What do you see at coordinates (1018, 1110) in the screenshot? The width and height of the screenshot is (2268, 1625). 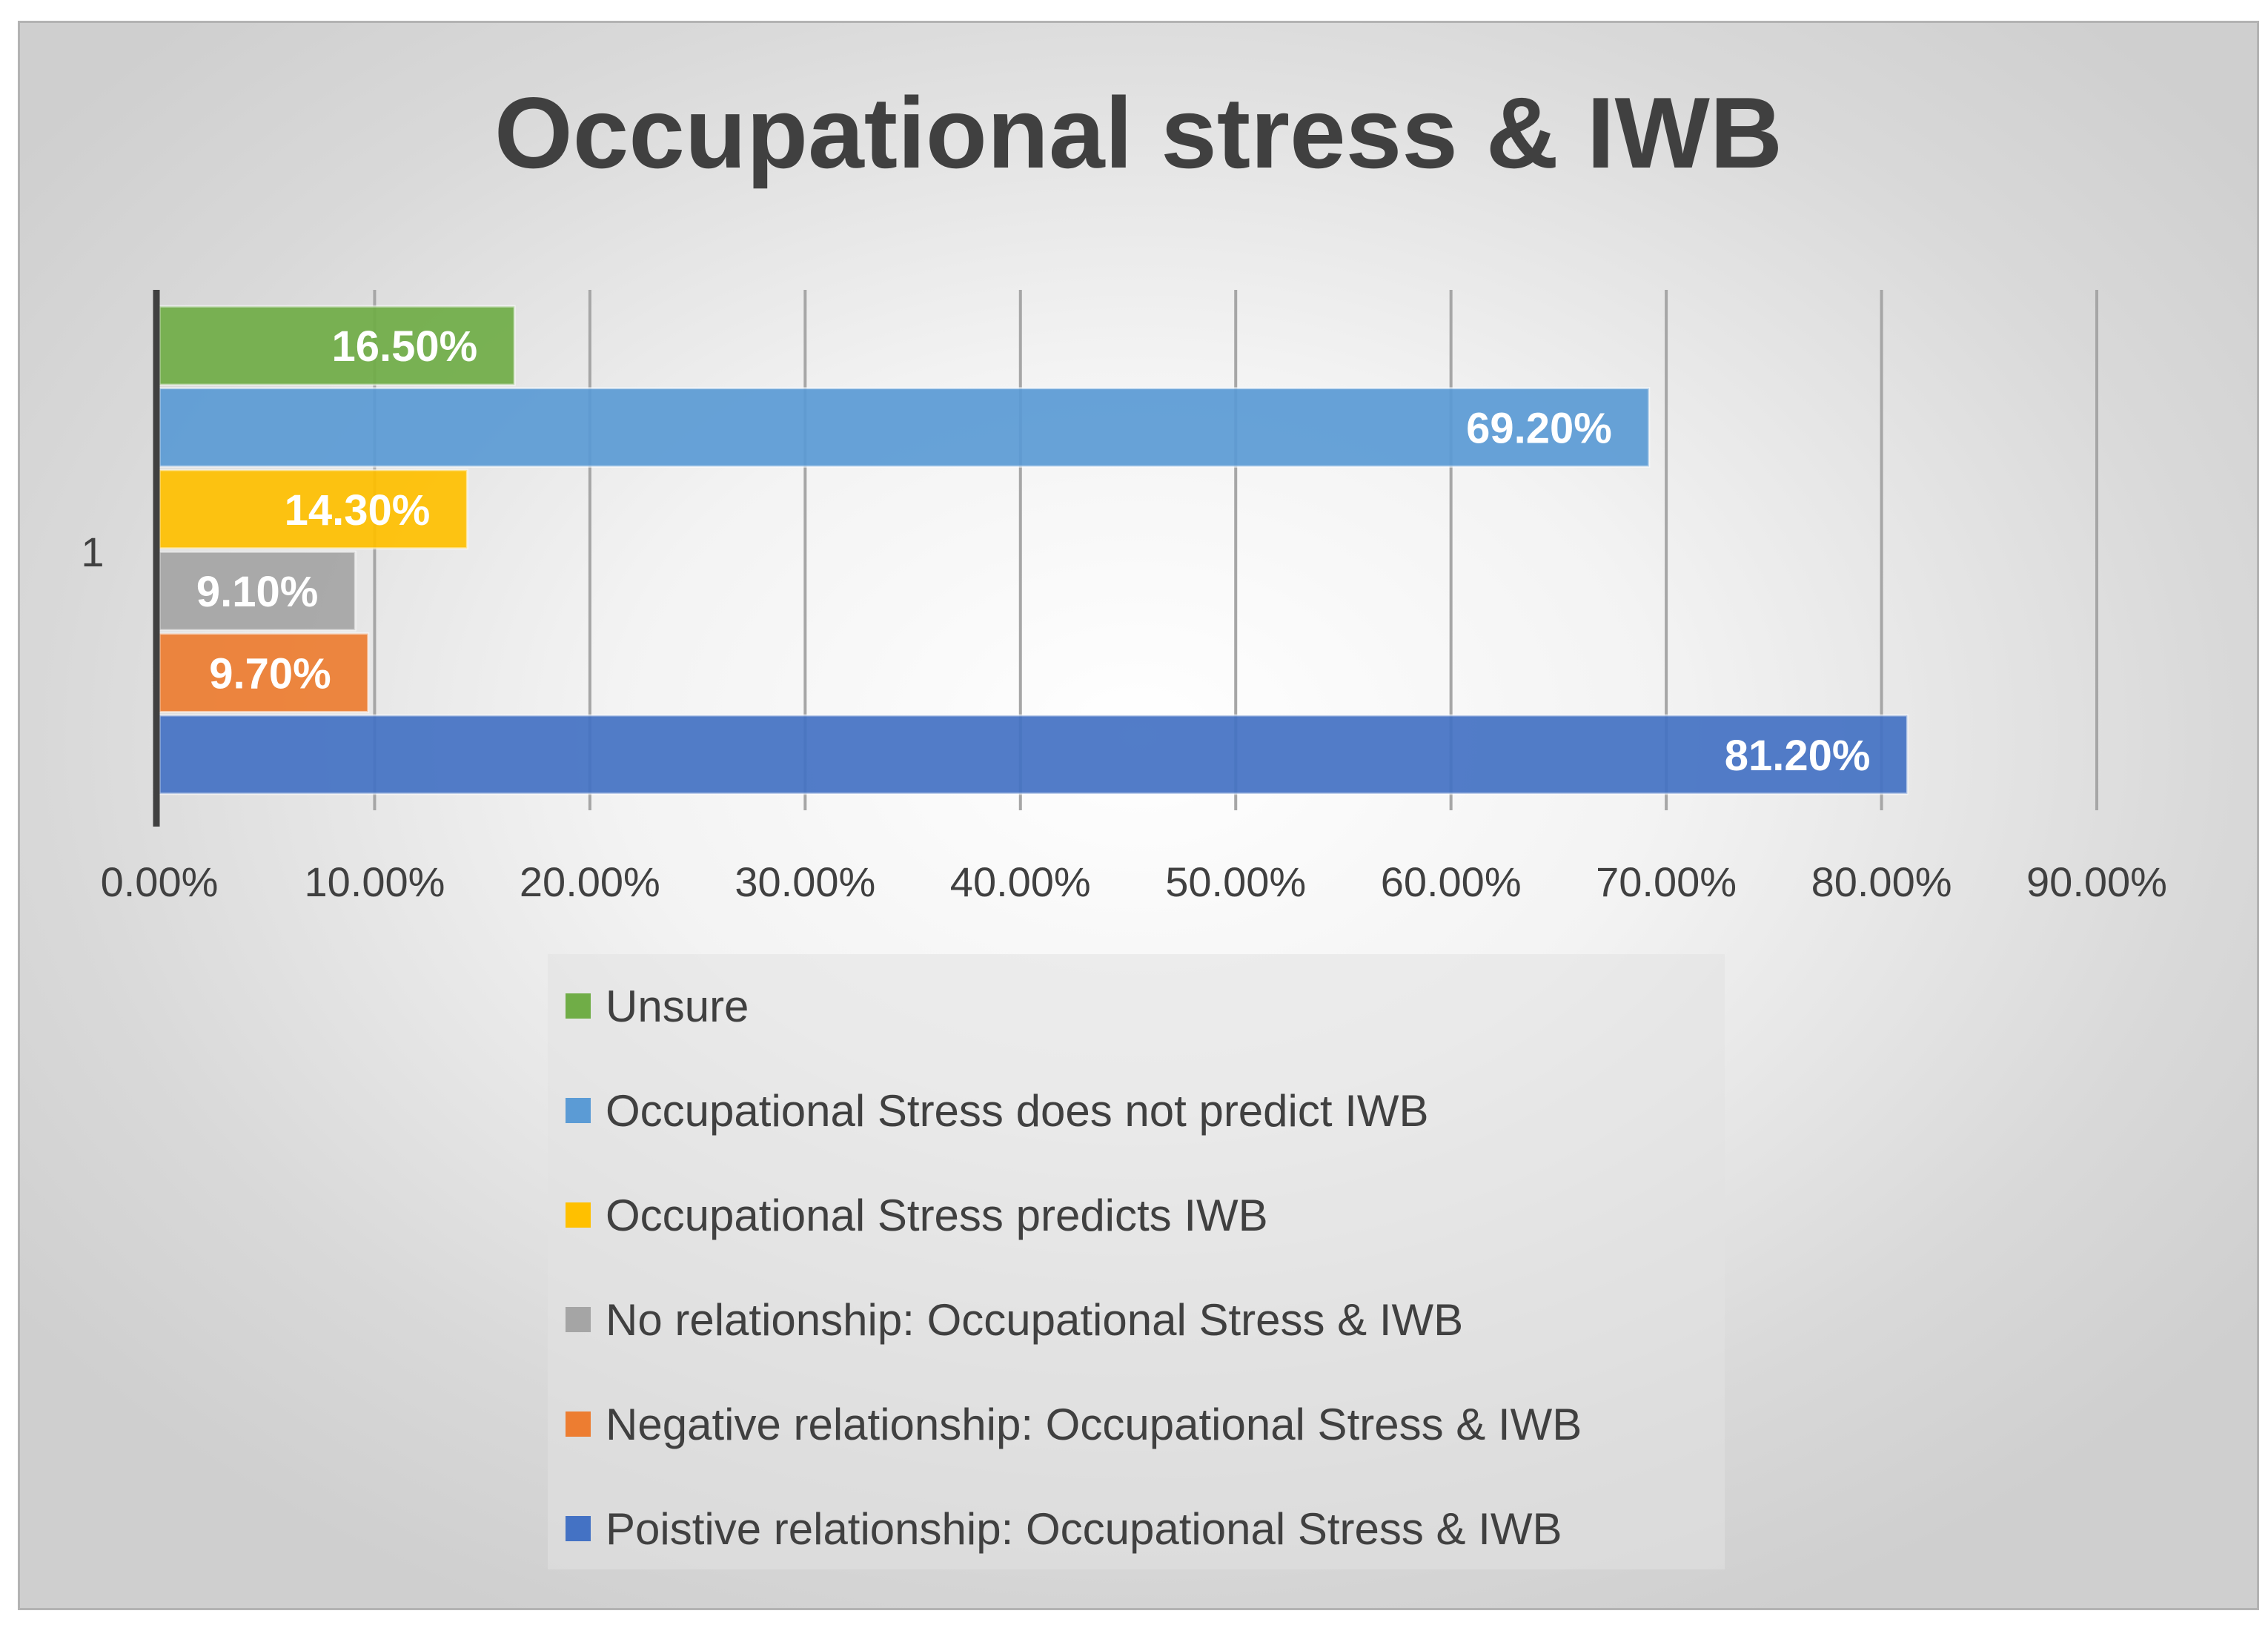 I see `legend-label: Occupational Stress does not predict IWB` at bounding box center [1018, 1110].